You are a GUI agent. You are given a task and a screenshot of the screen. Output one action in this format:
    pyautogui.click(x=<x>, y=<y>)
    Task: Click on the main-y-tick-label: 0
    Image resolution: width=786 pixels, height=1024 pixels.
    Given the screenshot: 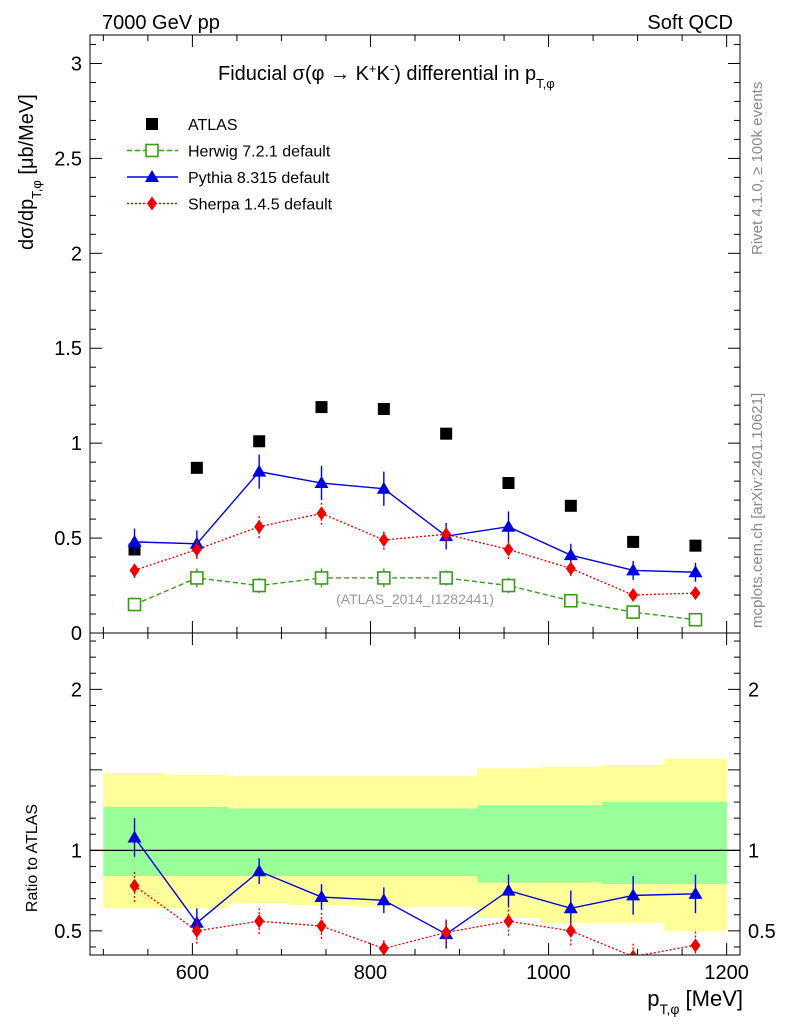 What is the action you would take?
    pyautogui.click(x=76, y=634)
    